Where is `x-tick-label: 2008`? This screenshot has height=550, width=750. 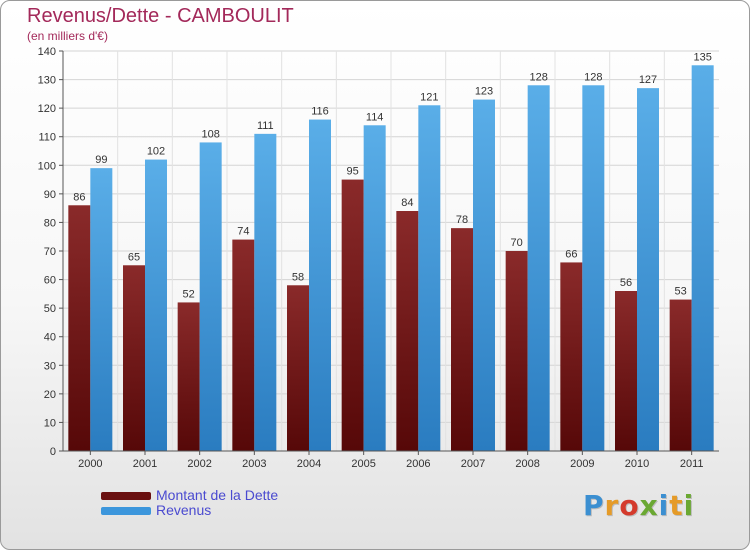
x-tick-label: 2008 is located at coordinates (527, 464).